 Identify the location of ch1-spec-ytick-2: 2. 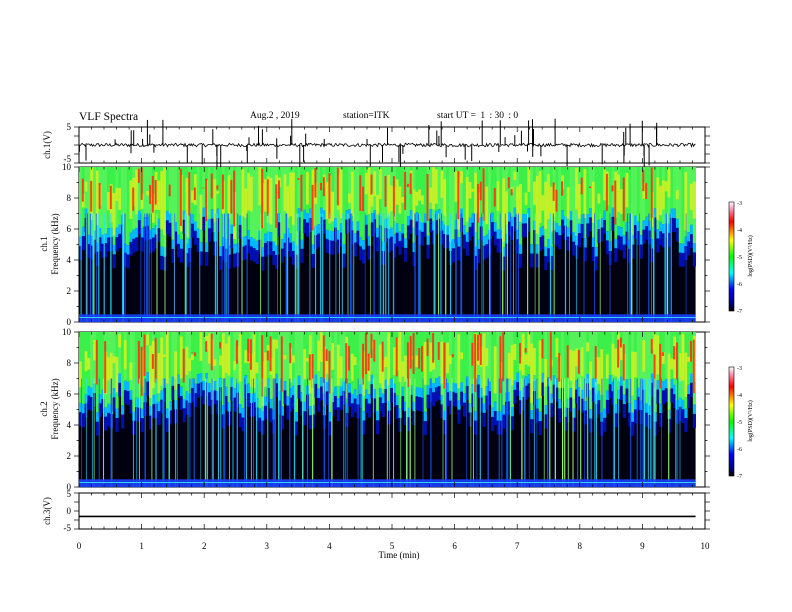
(69, 291).